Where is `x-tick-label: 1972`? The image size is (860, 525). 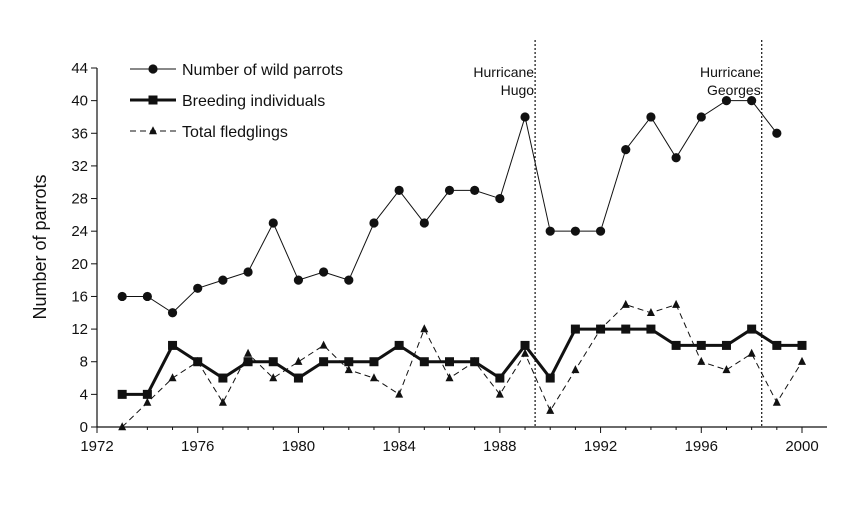 x-tick-label: 1972 is located at coordinates (96, 446).